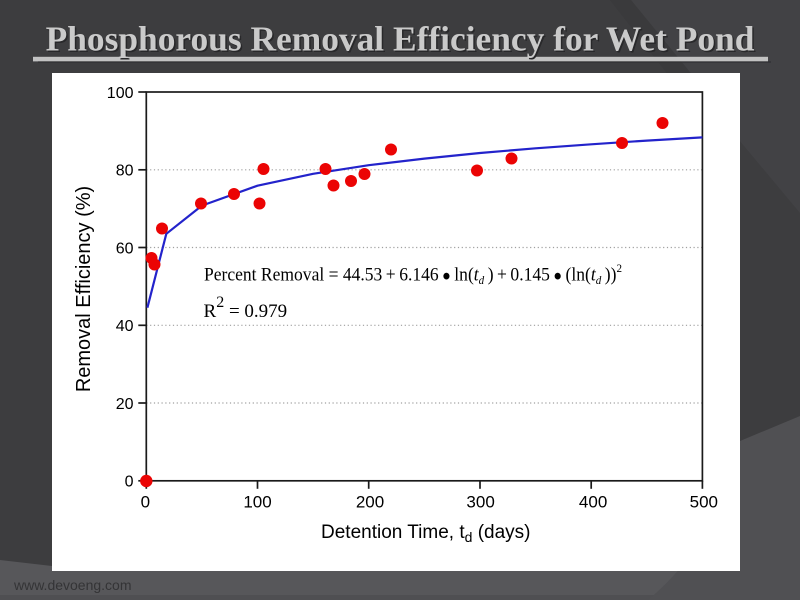  I want to click on svg-text: www.devoeng.com, so click(72, 585).